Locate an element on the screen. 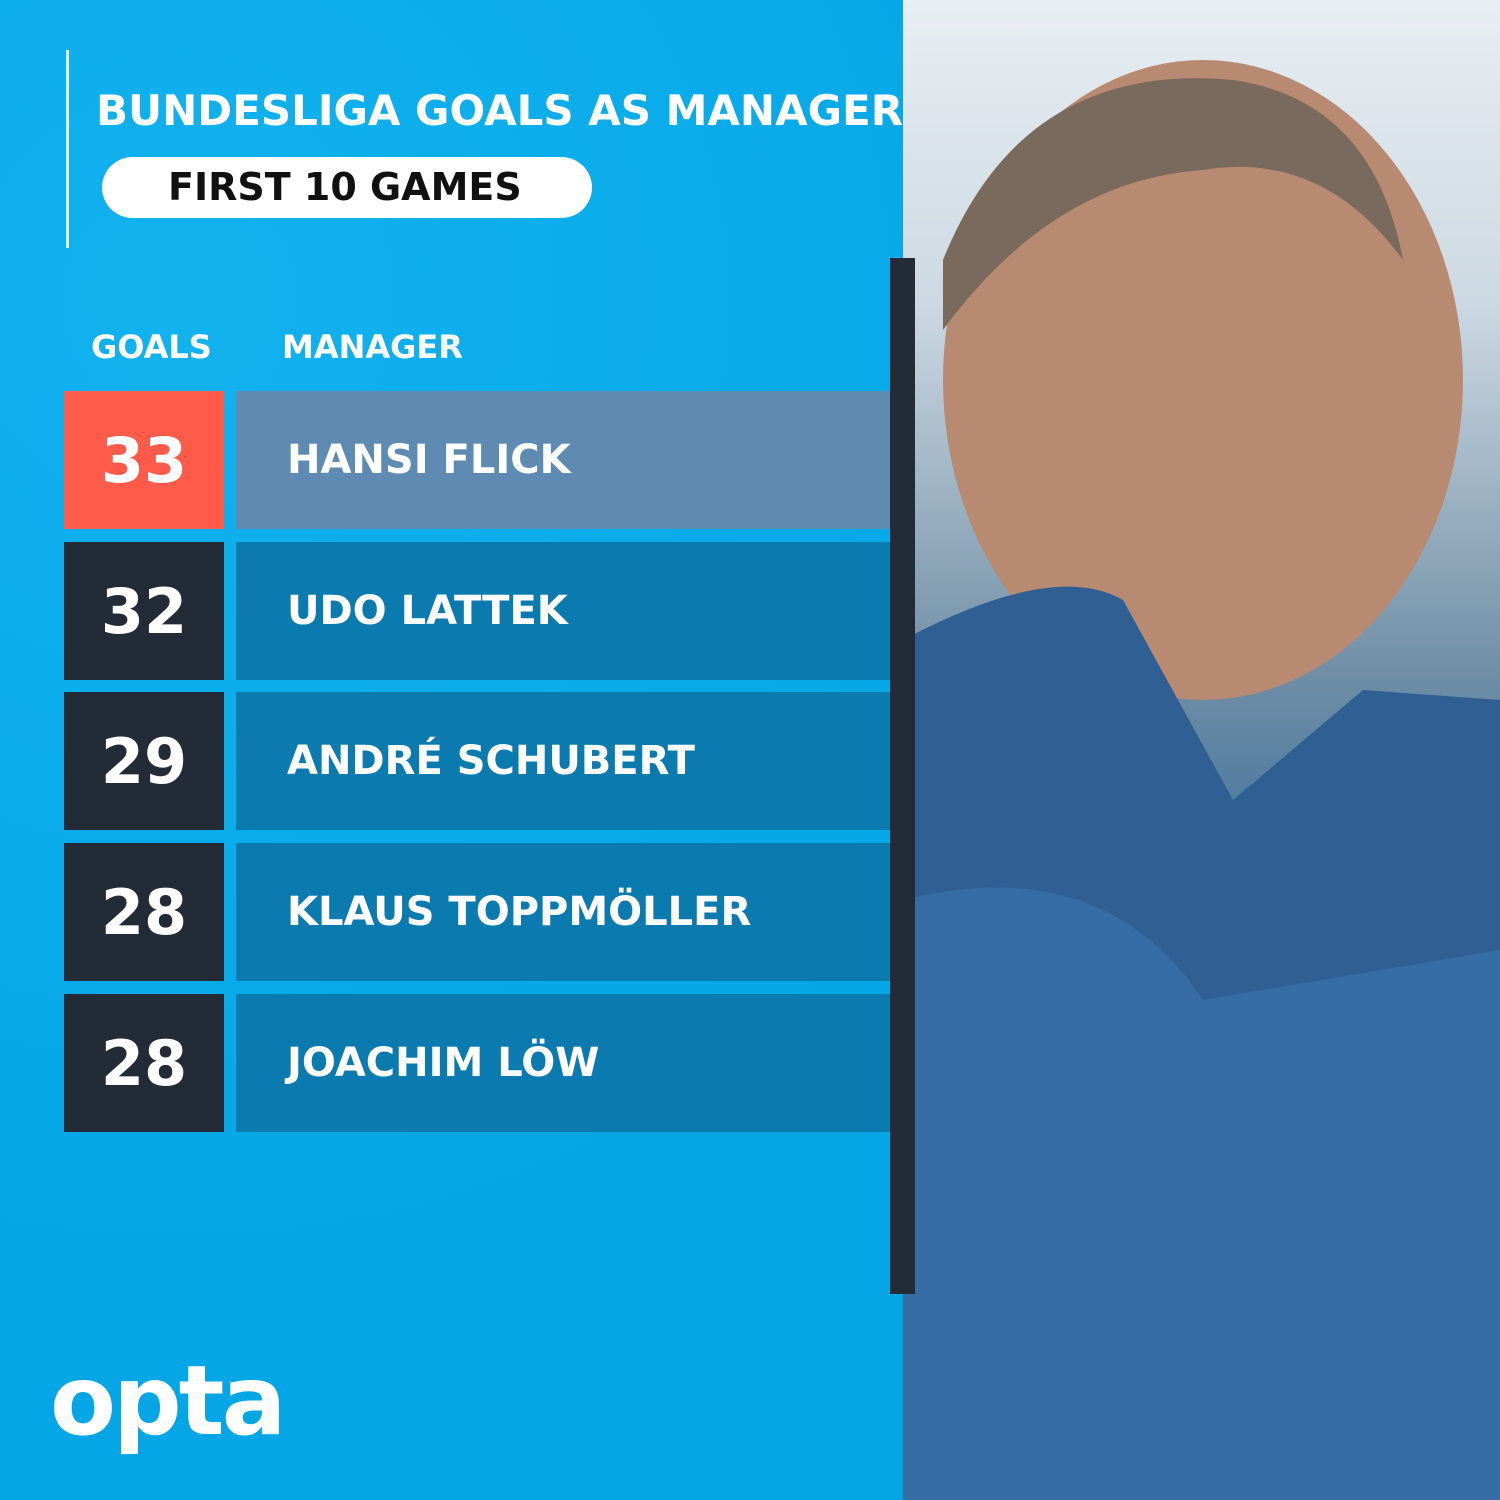  chart-title: BUNDESLIGA GOALS AS MANAGER is located at coordinates (500, 110).